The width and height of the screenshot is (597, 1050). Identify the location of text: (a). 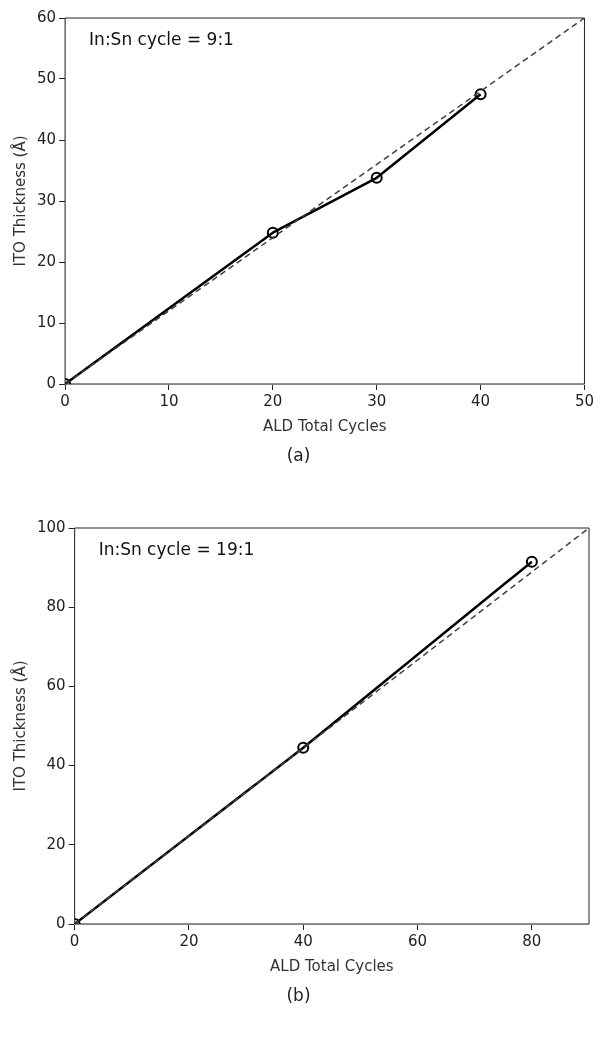
(298, 455).